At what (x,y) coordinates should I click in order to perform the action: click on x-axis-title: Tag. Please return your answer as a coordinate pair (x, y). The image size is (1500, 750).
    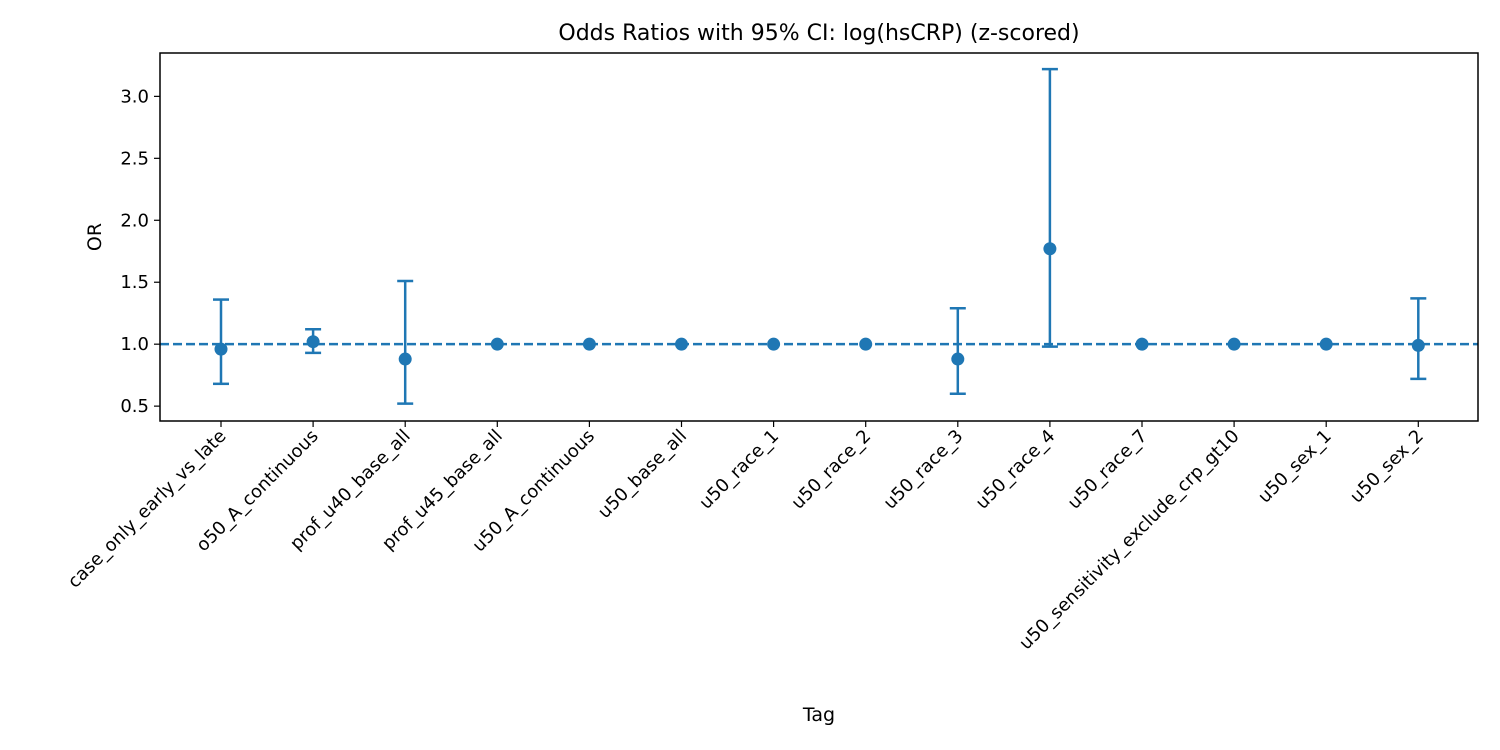
    Looking at the image, I should click on (818, 715).